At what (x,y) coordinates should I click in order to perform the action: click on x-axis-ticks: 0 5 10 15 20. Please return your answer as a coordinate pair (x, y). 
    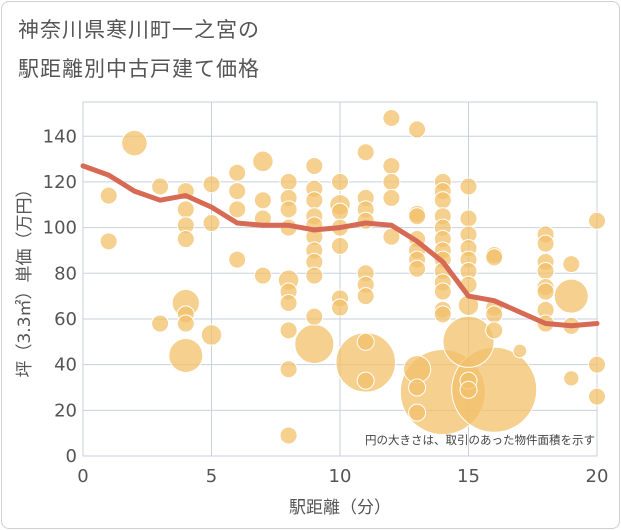
    Looking at the image, I should click on (342, 476).